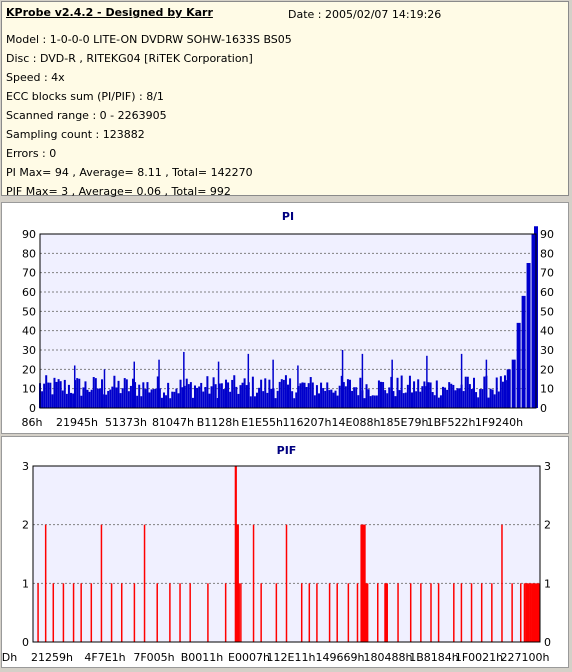 This screenshot has width=572, height=672. I want to click on chart-title: PI, so click(288, 216).